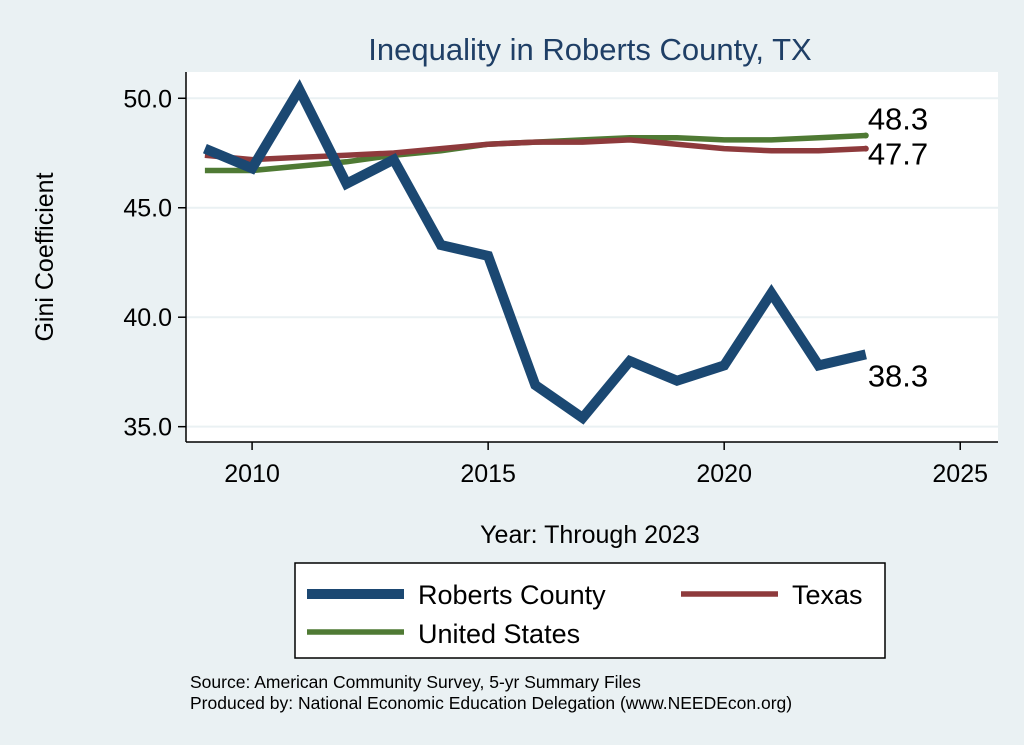  Describe the element at coordinates (147, 99) in the screenshot. I see `y-tick-label: 50.0` at that location.